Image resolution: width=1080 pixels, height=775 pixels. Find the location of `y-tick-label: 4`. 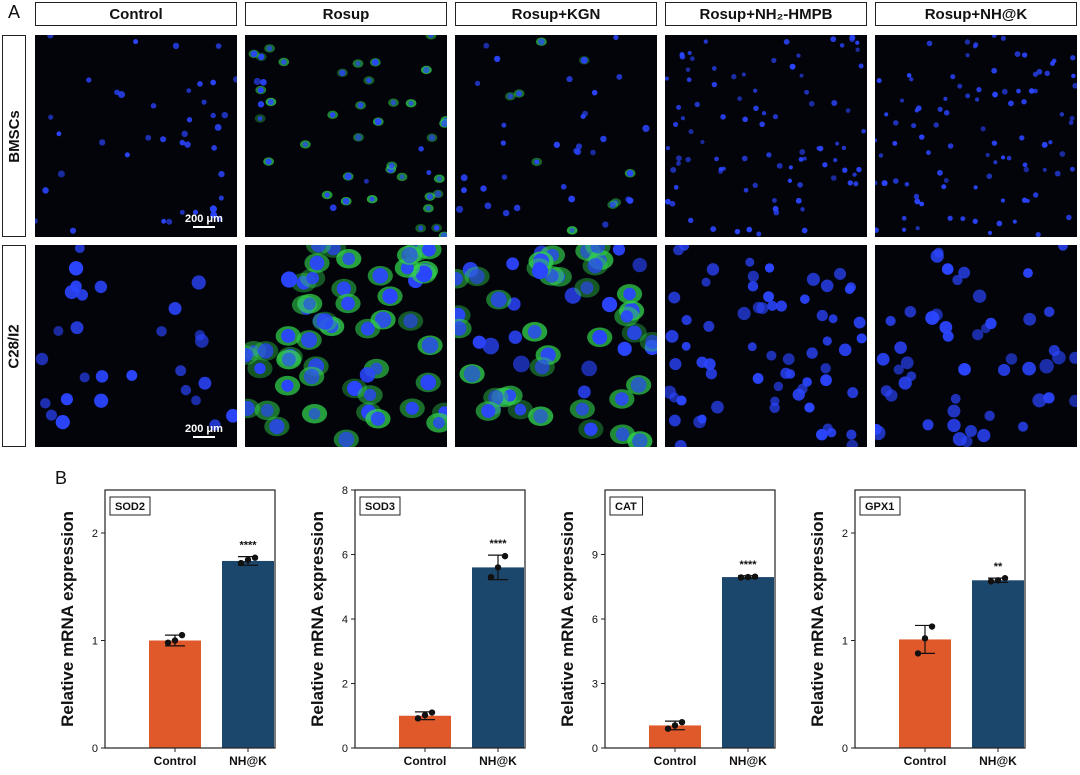

y-tick-label: 4 is located at coordinates (345, 620).